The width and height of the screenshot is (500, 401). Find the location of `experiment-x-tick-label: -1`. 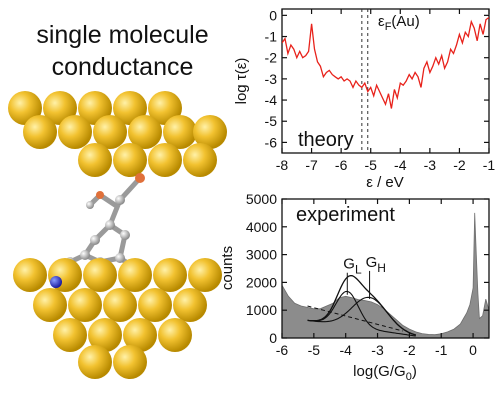

experiment-x-tick-label: -1 is located at coordinates (441, 350).